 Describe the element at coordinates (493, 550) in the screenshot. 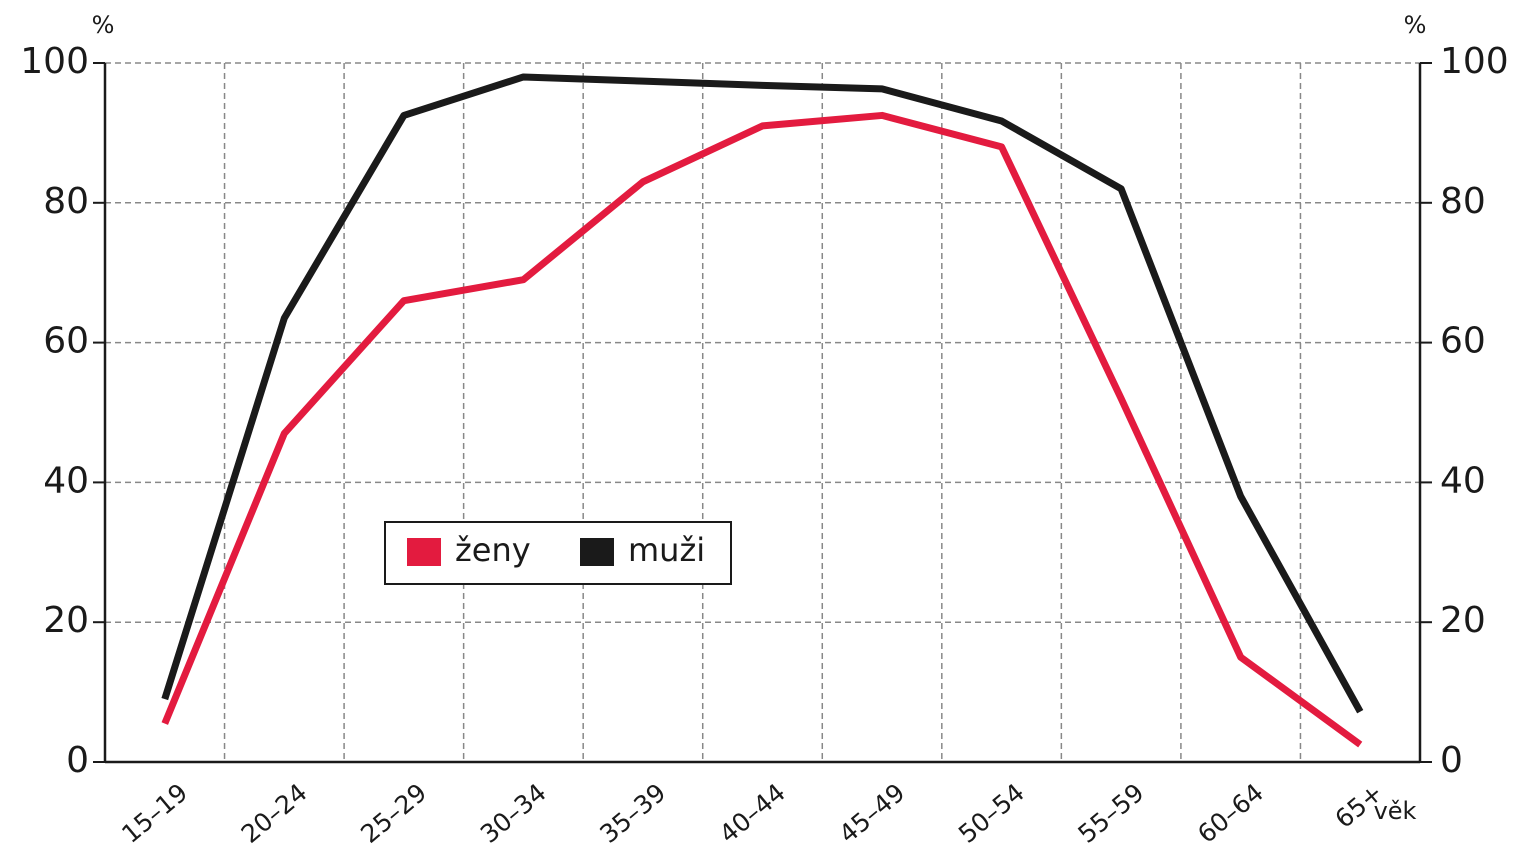

I see `legend-label: ženy` at that location.